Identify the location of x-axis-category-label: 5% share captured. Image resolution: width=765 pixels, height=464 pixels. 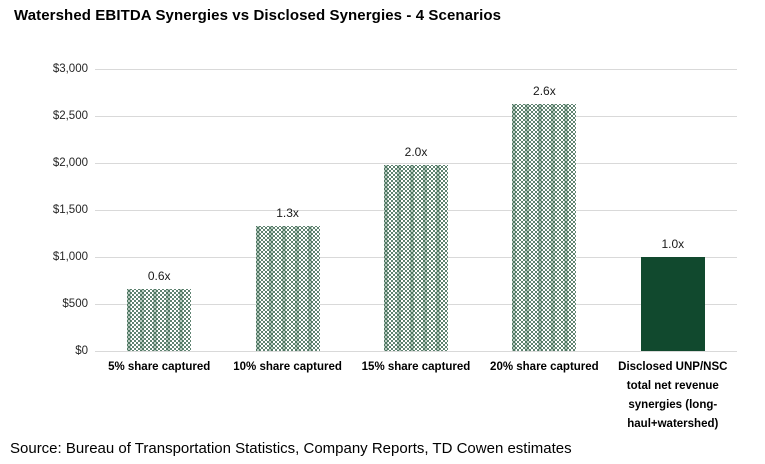
(159, 367).